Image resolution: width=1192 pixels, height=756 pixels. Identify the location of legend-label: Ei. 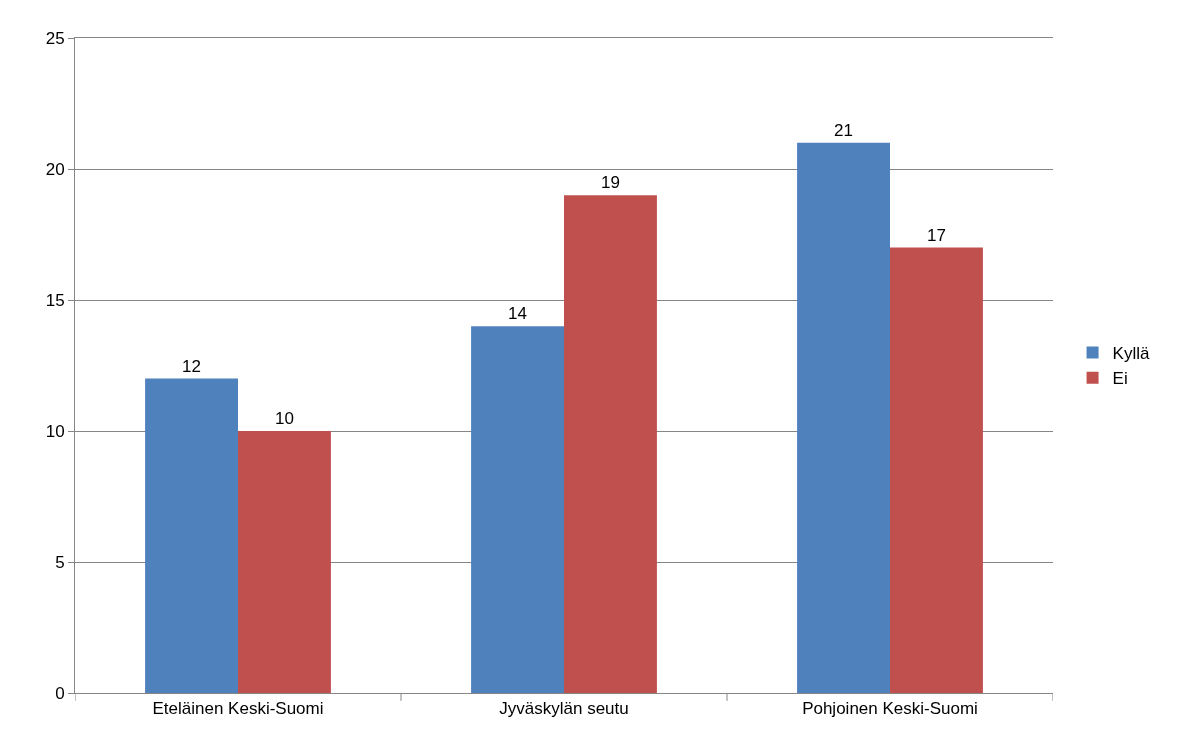
(1120, 379).